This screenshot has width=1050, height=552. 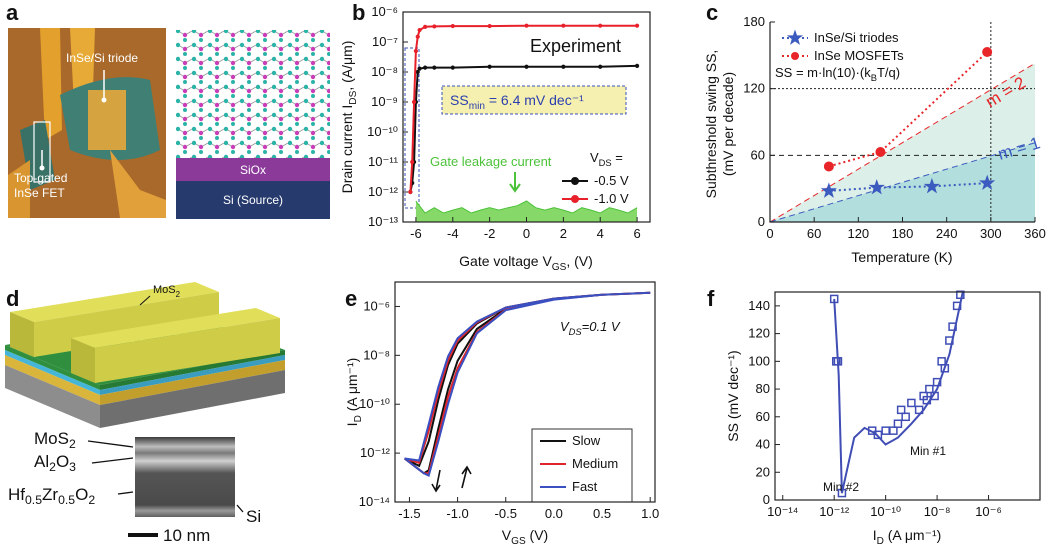 What do you see at coordinates (875, 535) in the screenshot?
I see `x-axis-label-part: I` at bounding box center [875, 535].